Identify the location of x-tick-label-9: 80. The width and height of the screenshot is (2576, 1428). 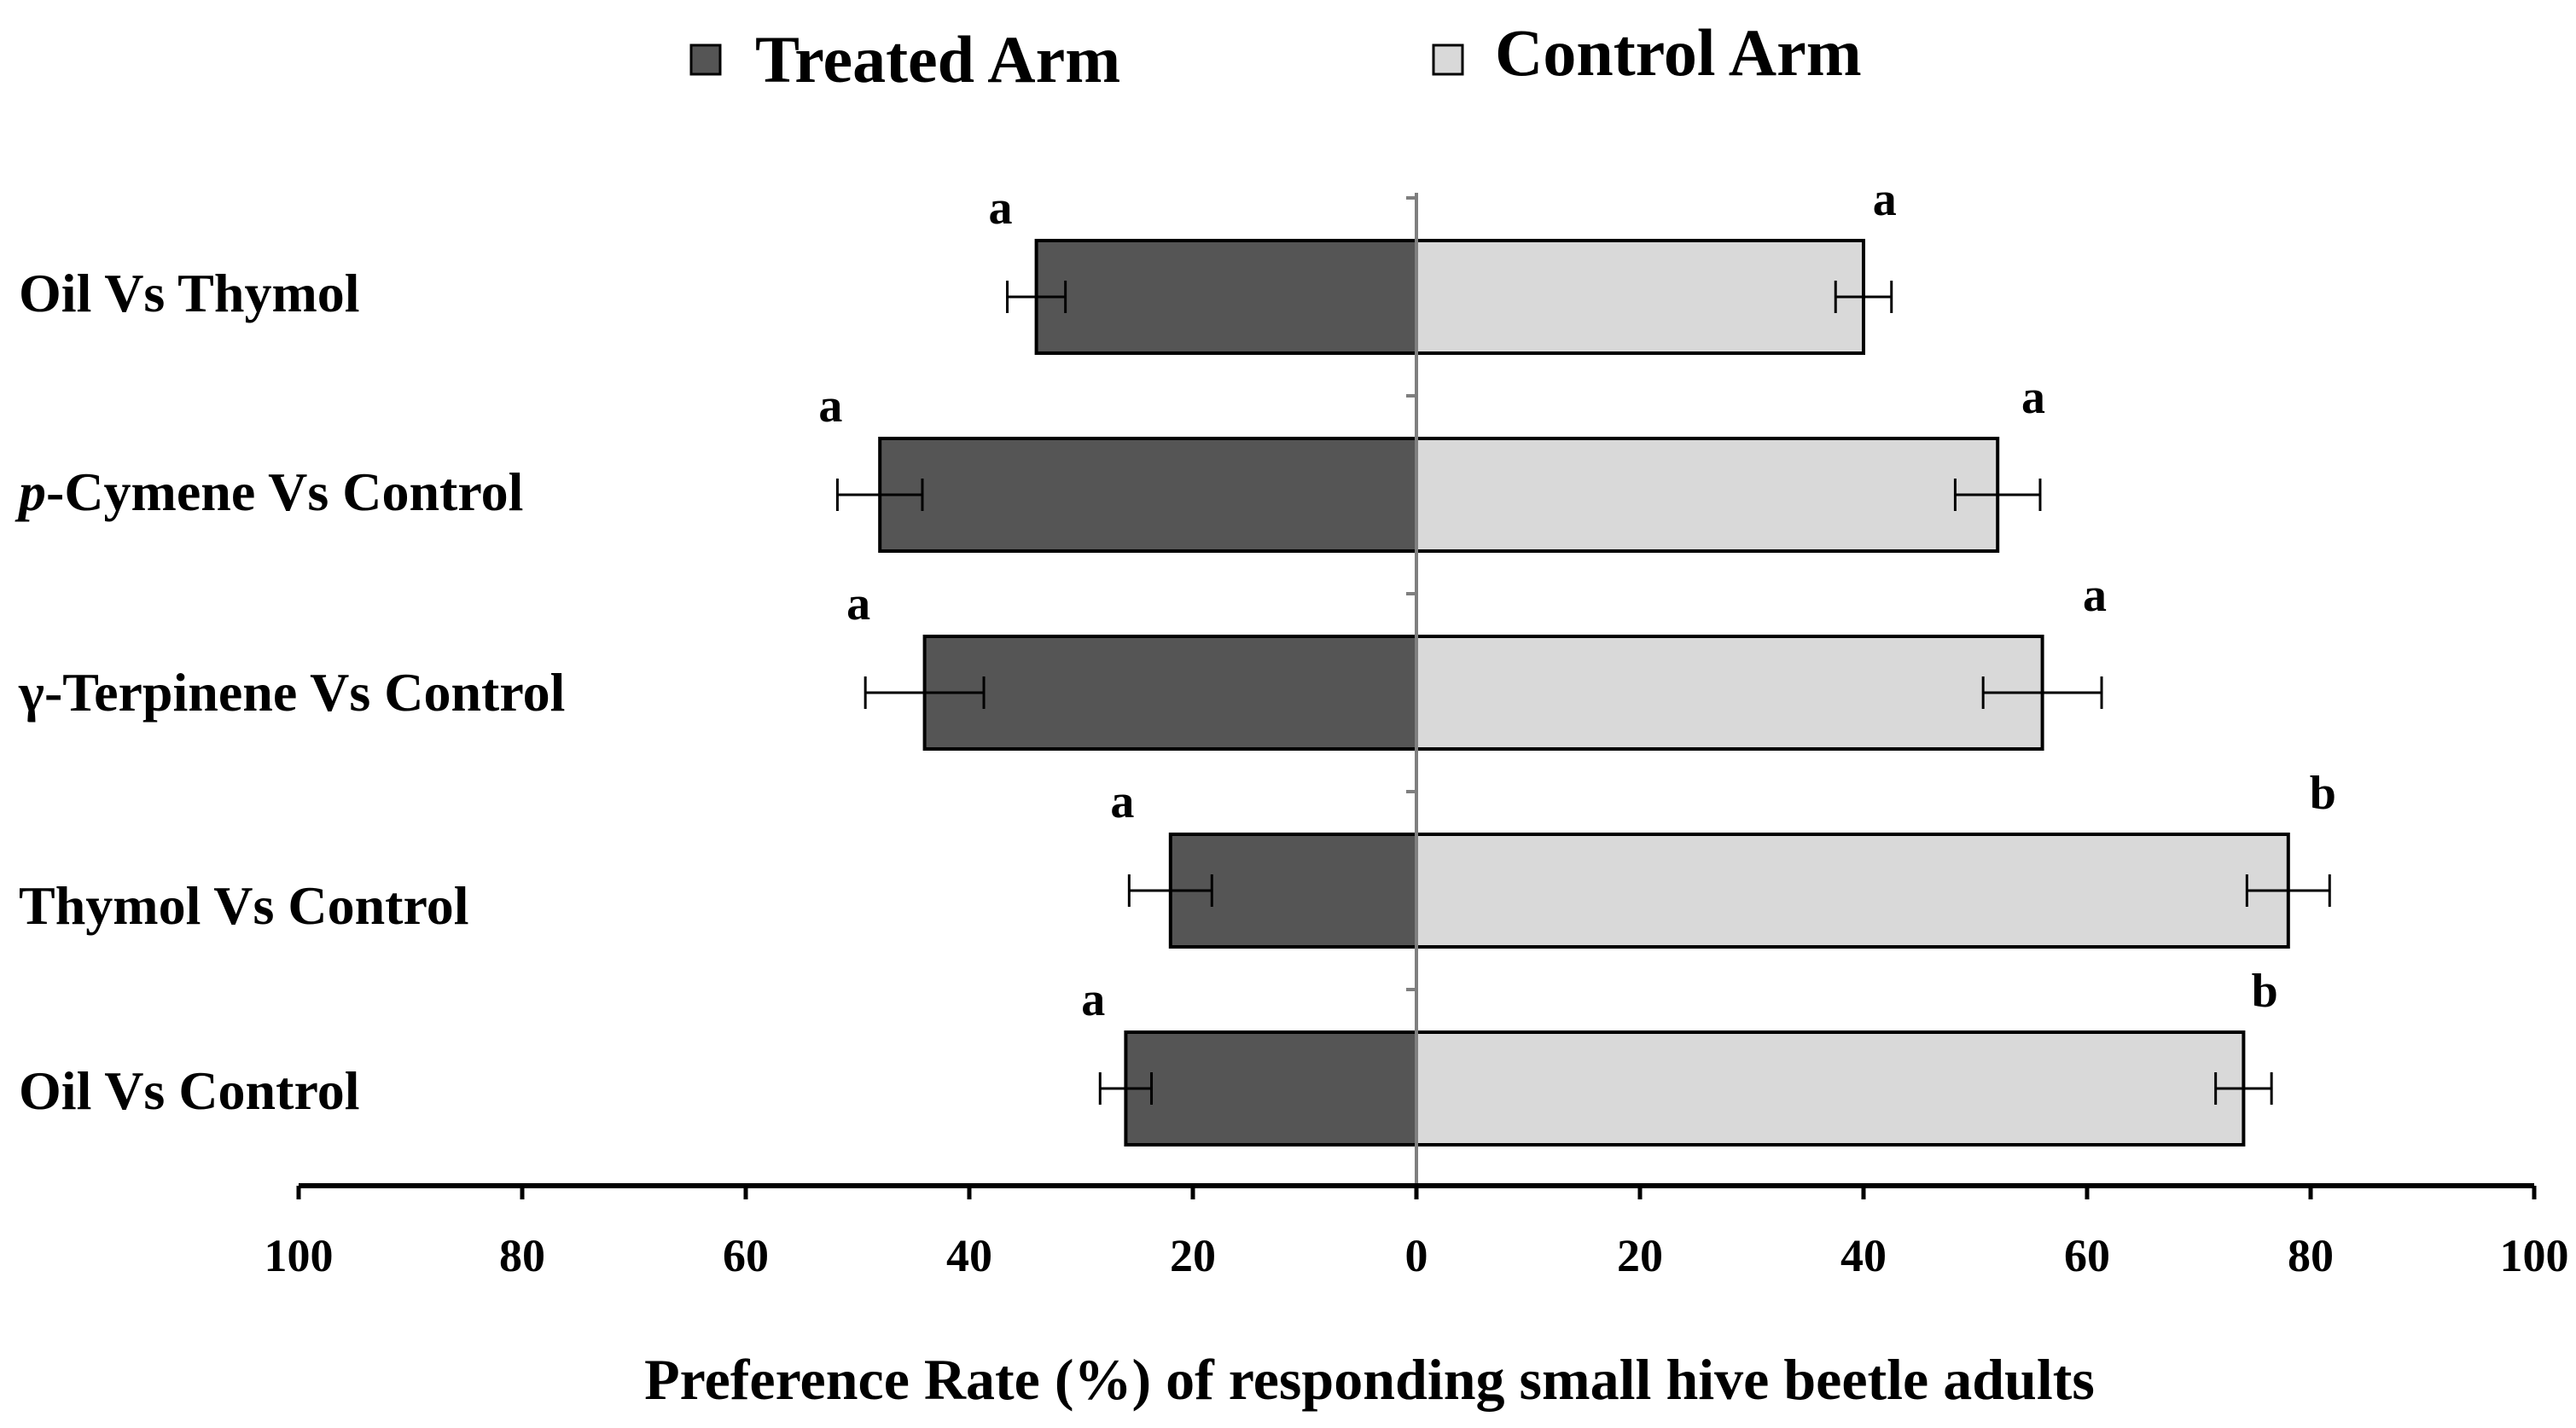
(2311, 1255).